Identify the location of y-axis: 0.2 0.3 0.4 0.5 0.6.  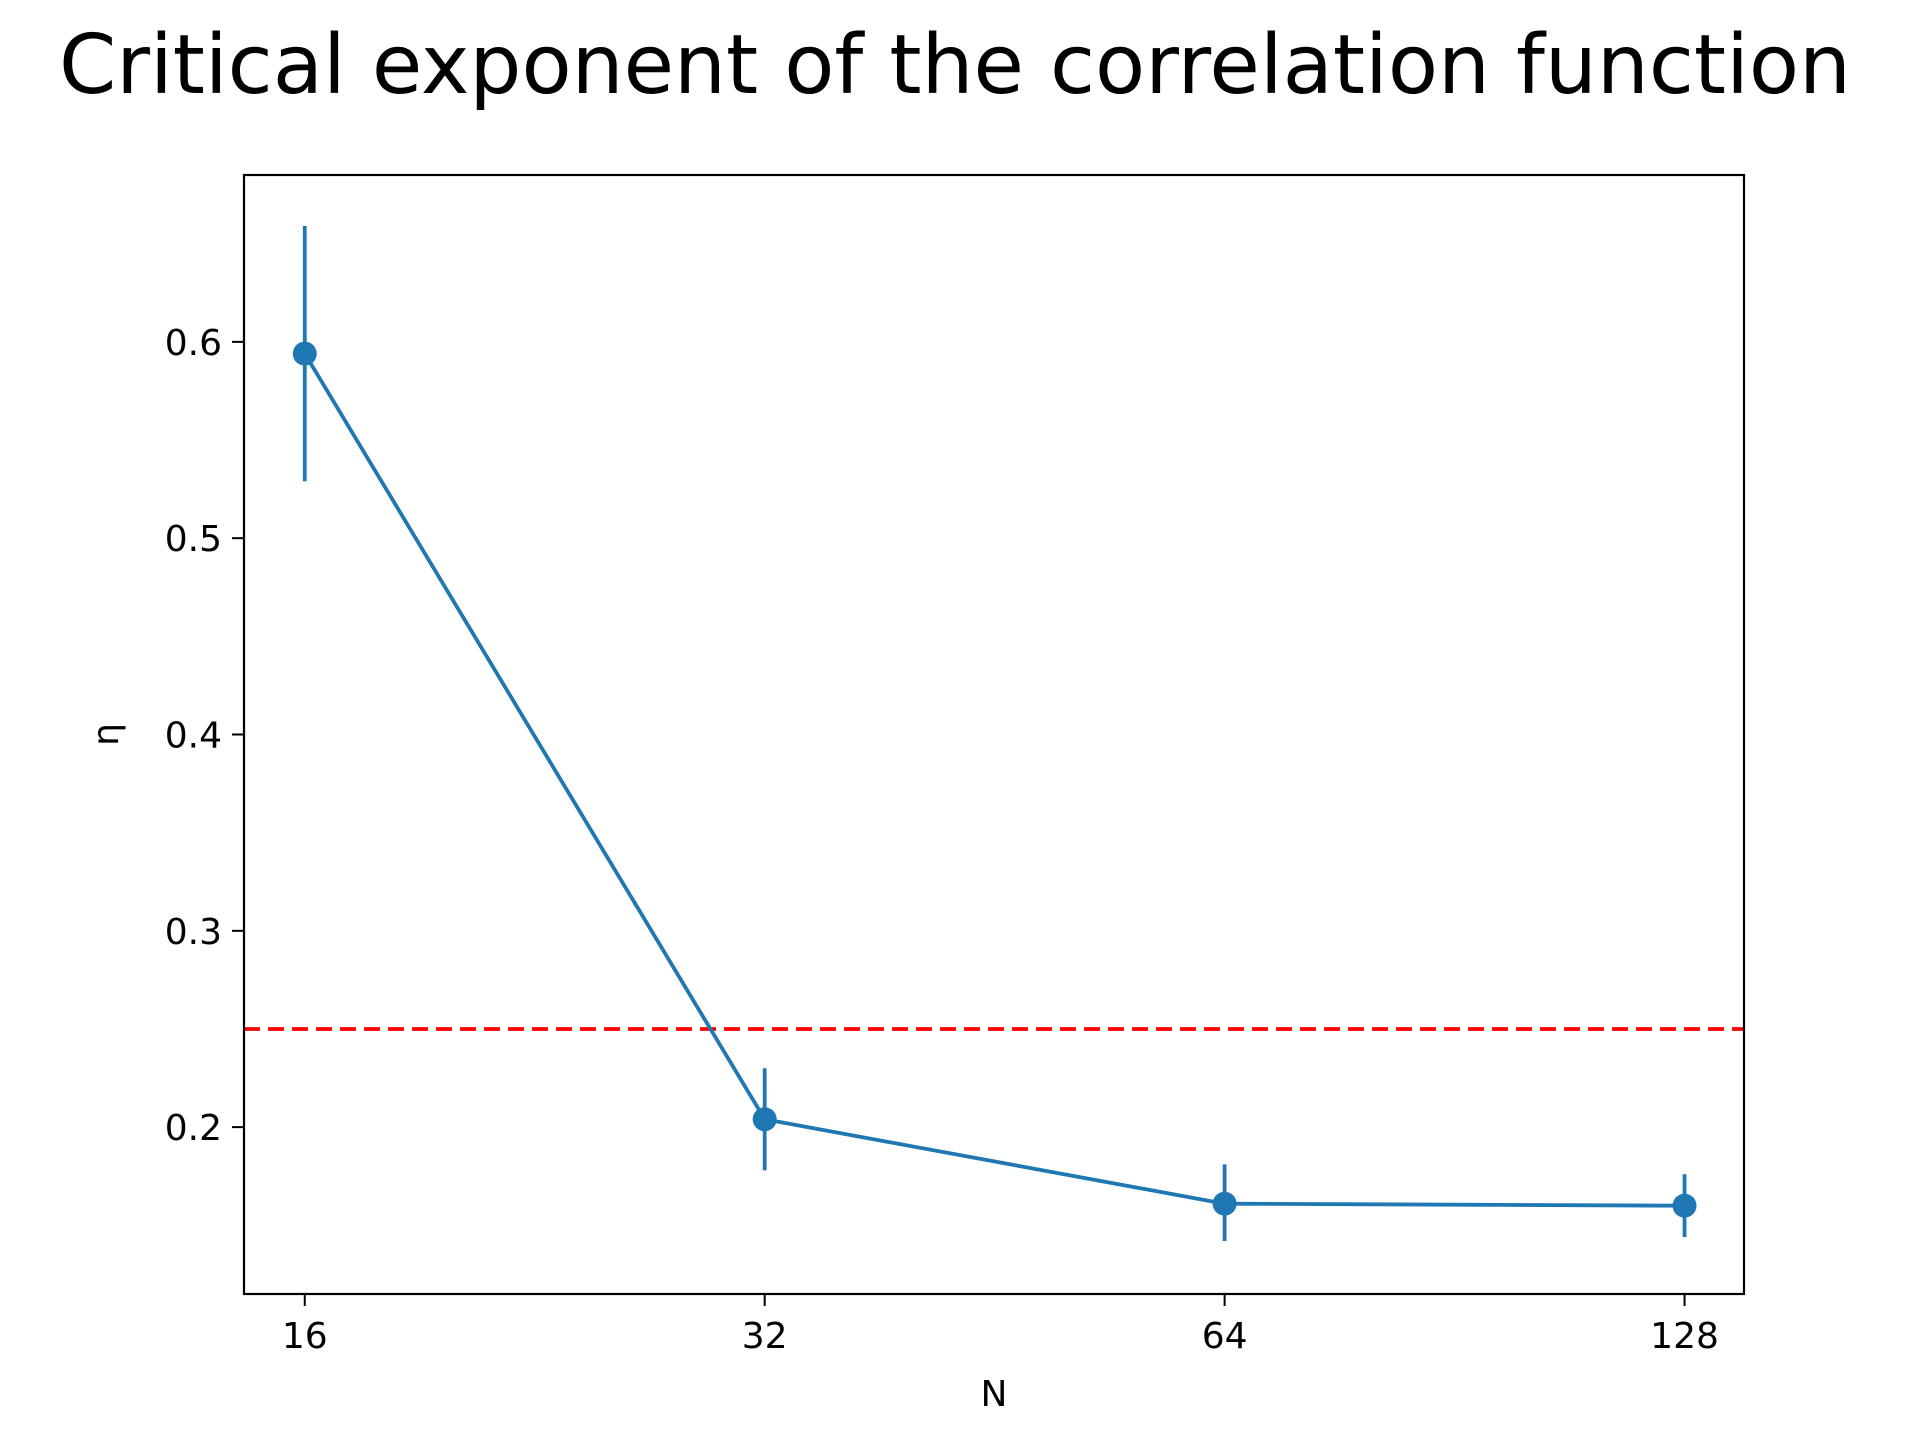
(204, 736).